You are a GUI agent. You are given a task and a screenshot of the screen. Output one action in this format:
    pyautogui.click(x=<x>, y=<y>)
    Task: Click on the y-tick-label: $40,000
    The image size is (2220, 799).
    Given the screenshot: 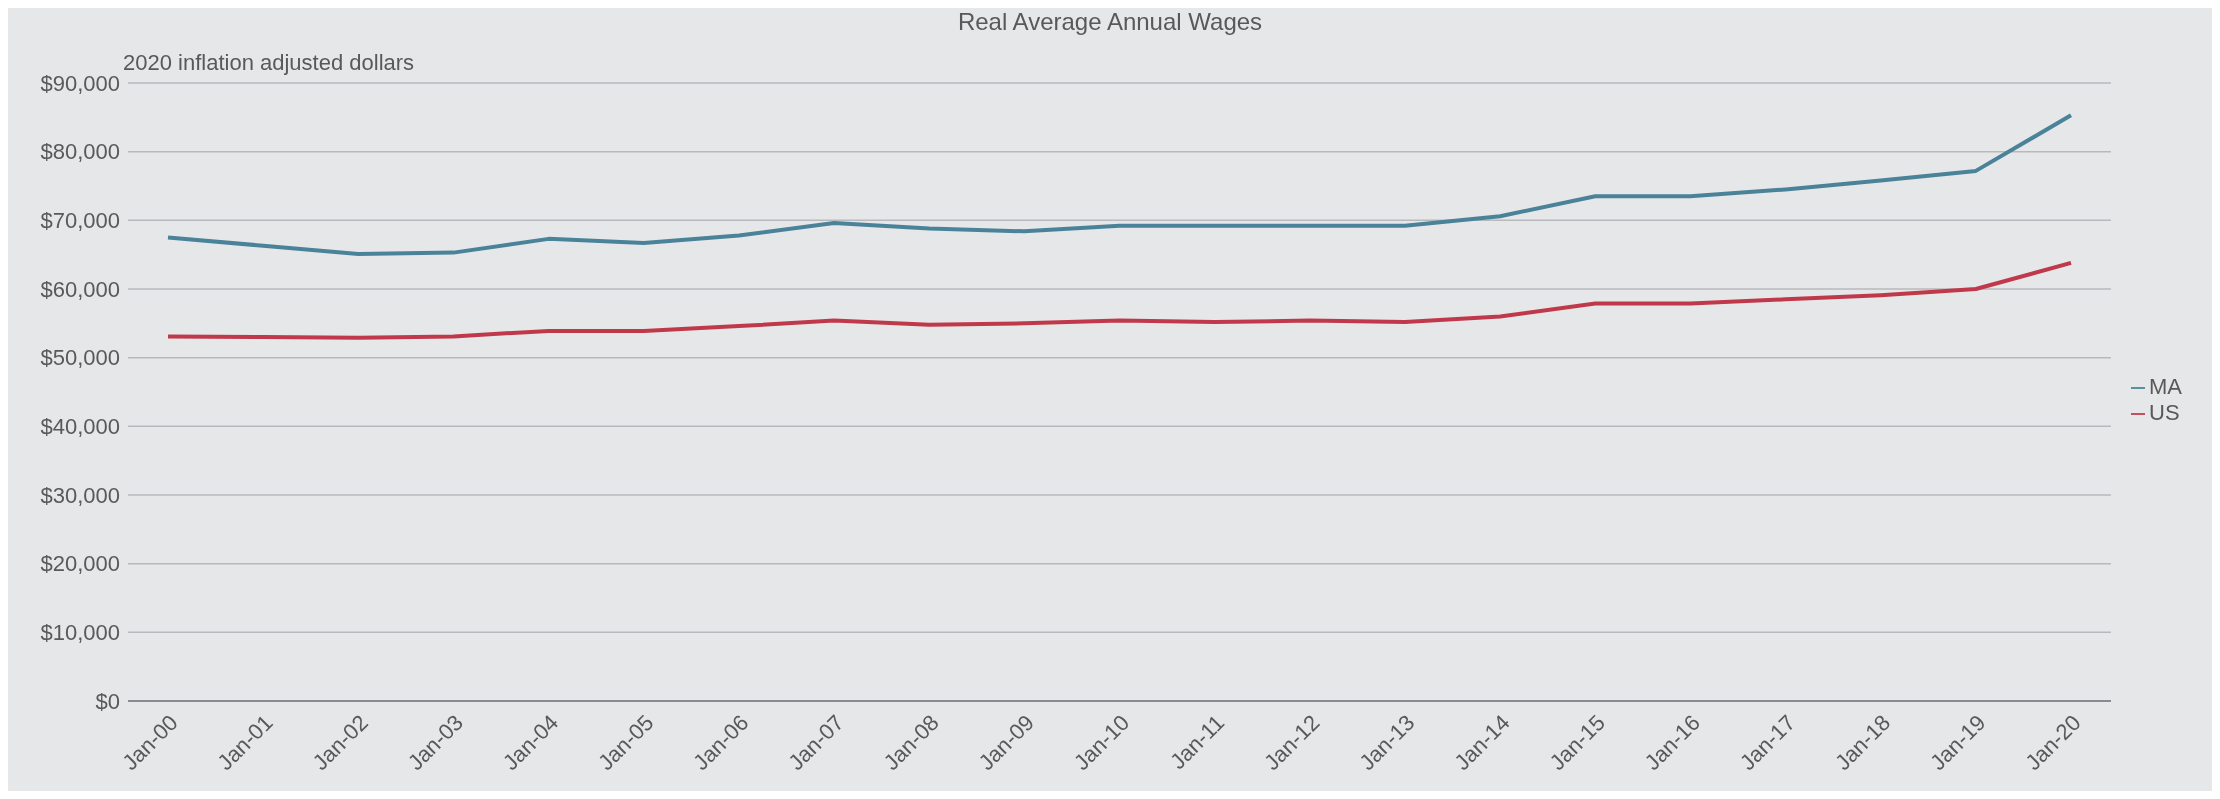 What is the action you would take?
    pyautogui.click(x=80, y=427)
    